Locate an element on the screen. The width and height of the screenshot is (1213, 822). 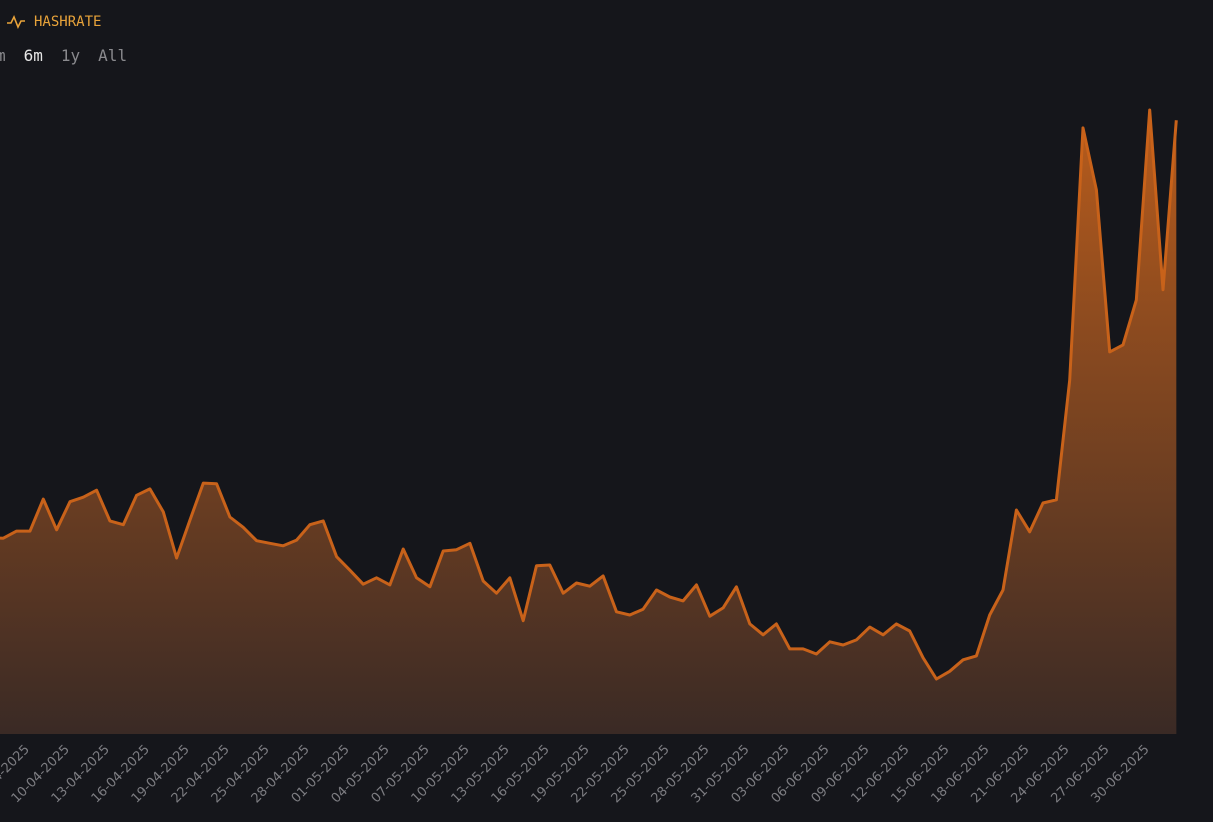
range-button: 6m is located at coordinates (33, 55).